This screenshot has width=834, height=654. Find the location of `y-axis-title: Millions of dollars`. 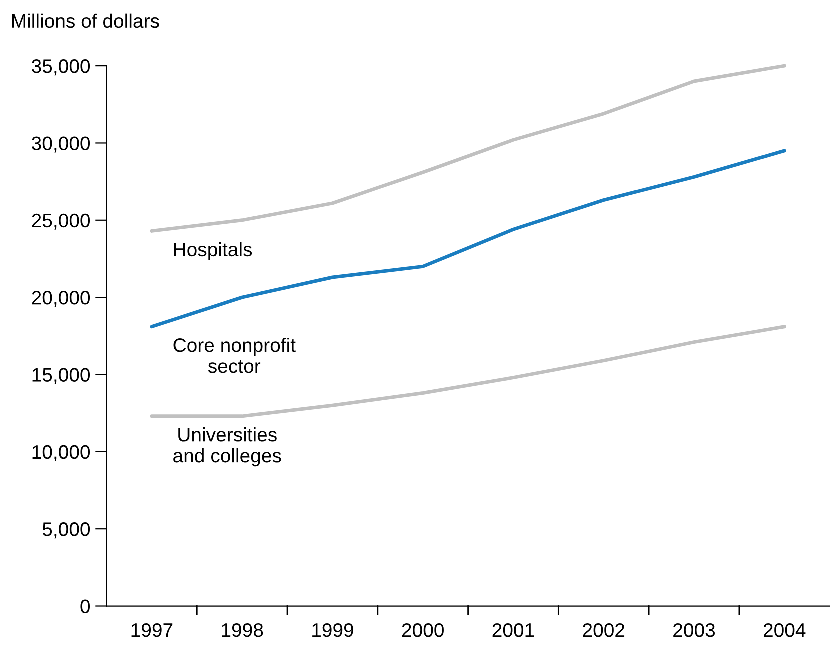

y-axis-title: Millions of dollars is located at coordinates (86, 21).